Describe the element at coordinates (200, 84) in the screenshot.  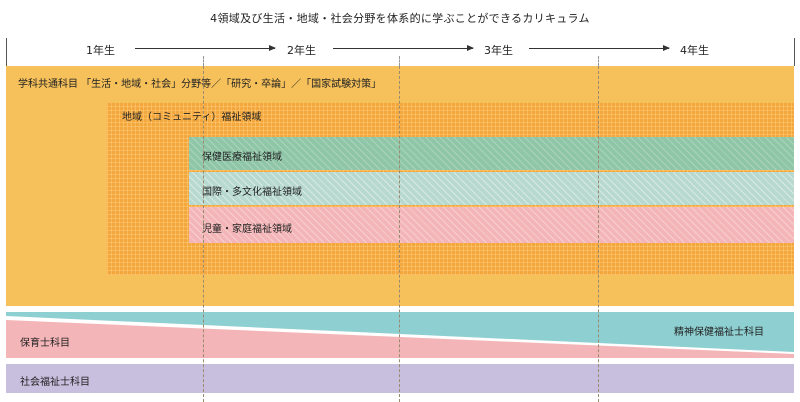
I see `common-subjects-label: 学科共通科目 「生活・地域・社会」分野等／「研究・卒論」／「国家試験対策」` at that location.